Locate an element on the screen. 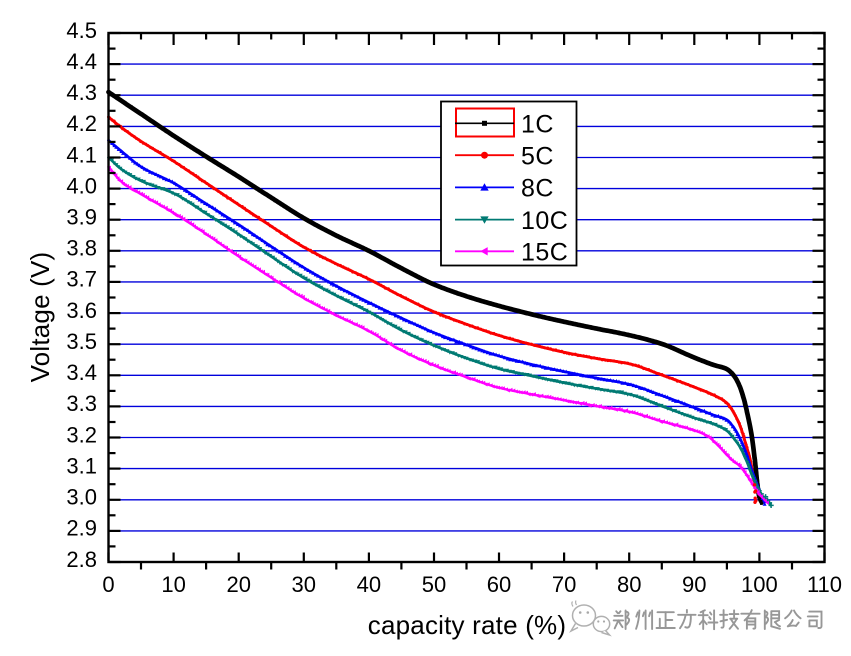 The image size is (851, 656). svg-text: 80 is located at coordinates (629, 584).